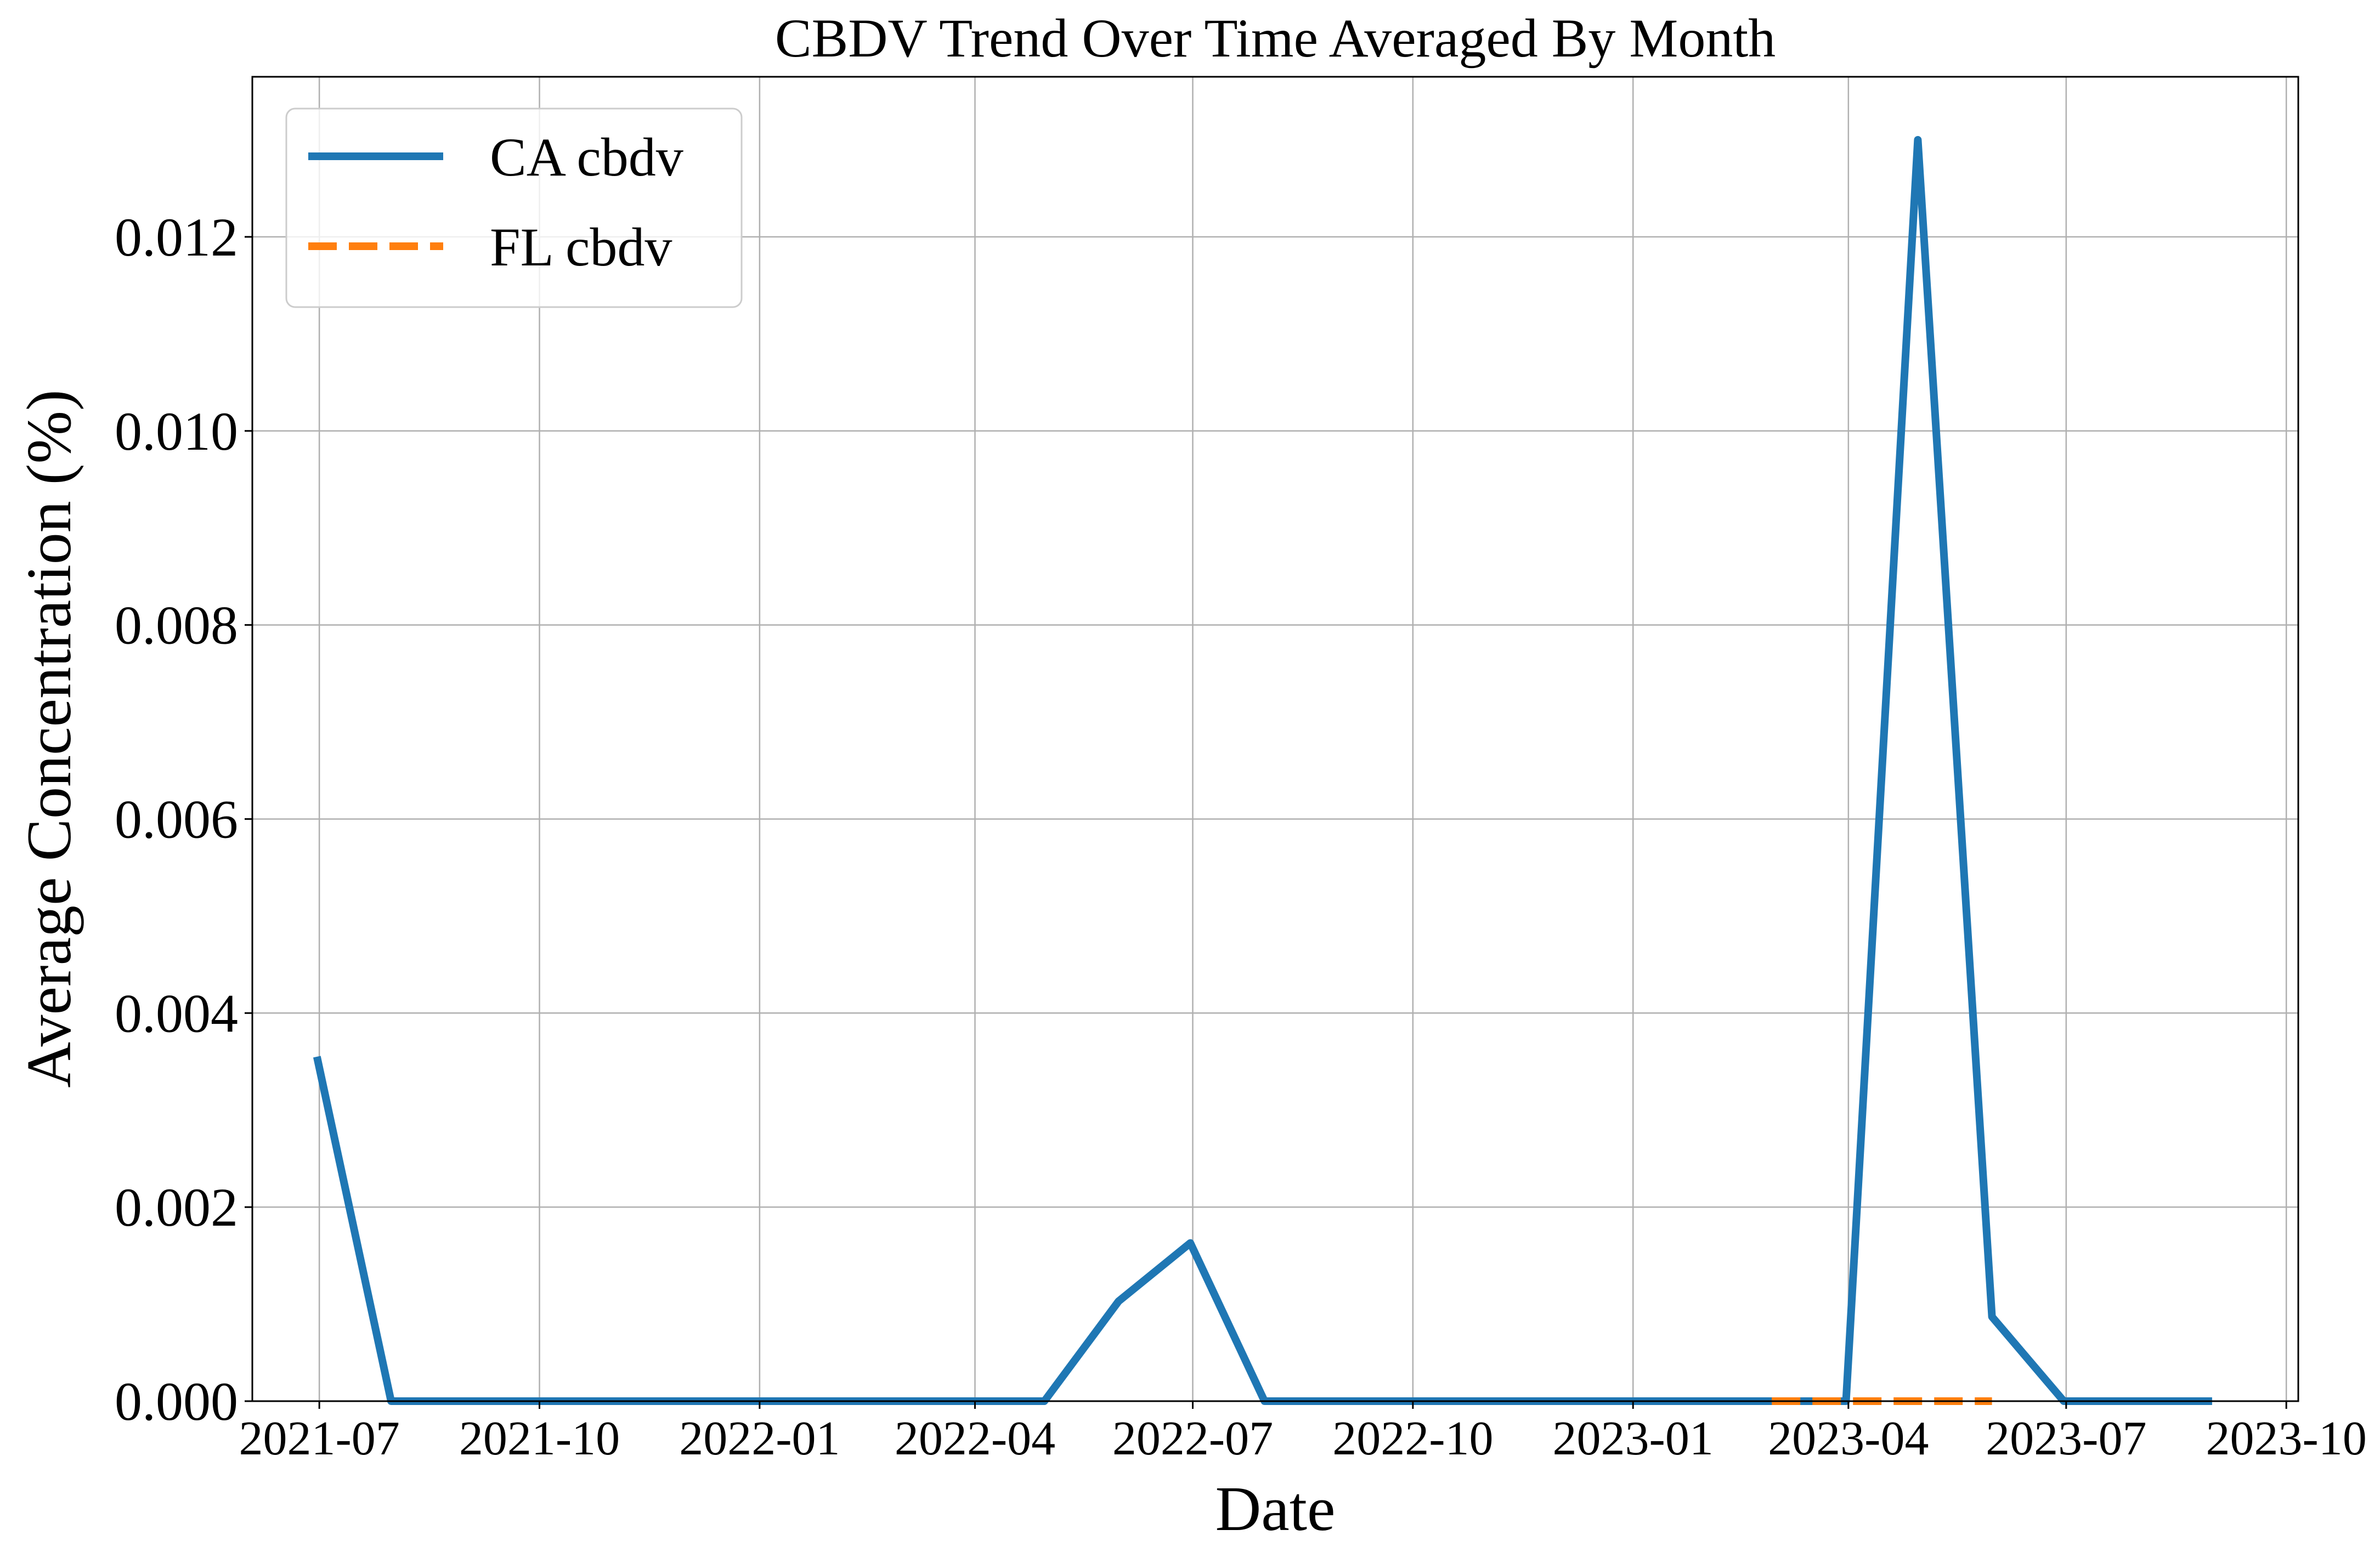  What do you see at coordinates (1848, 1438) in the screenshot?
I see `x-tick-label: 2023-04` at bounding box center [1848, 1438].